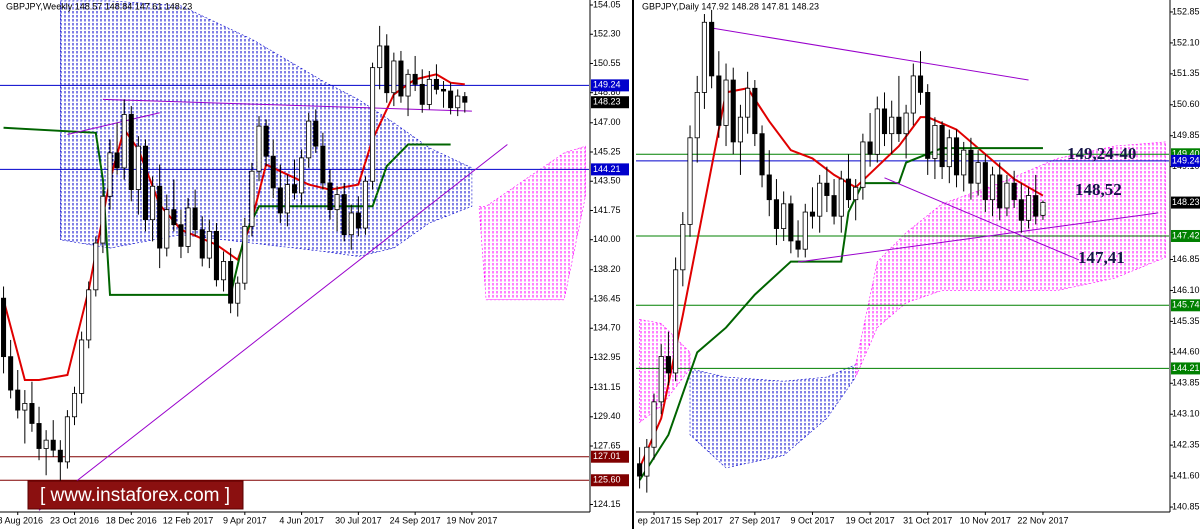 The image size is (1200, 529). What do you see at coordinates (607, 387) in the screenshot?
I see `y-tick-label: 131.15` at bounding box center [607, 387].